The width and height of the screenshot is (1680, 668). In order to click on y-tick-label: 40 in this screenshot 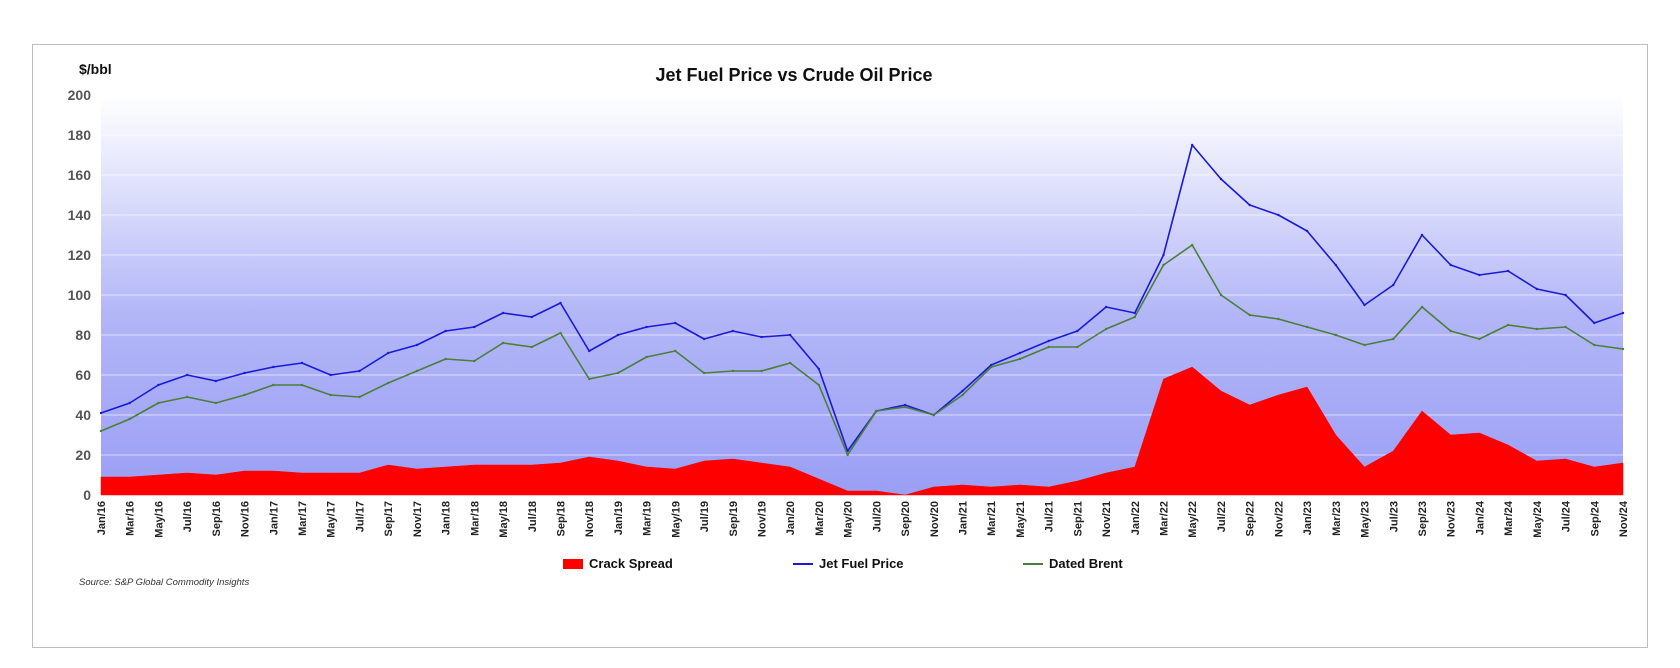, I will do `click(83, 415)`.